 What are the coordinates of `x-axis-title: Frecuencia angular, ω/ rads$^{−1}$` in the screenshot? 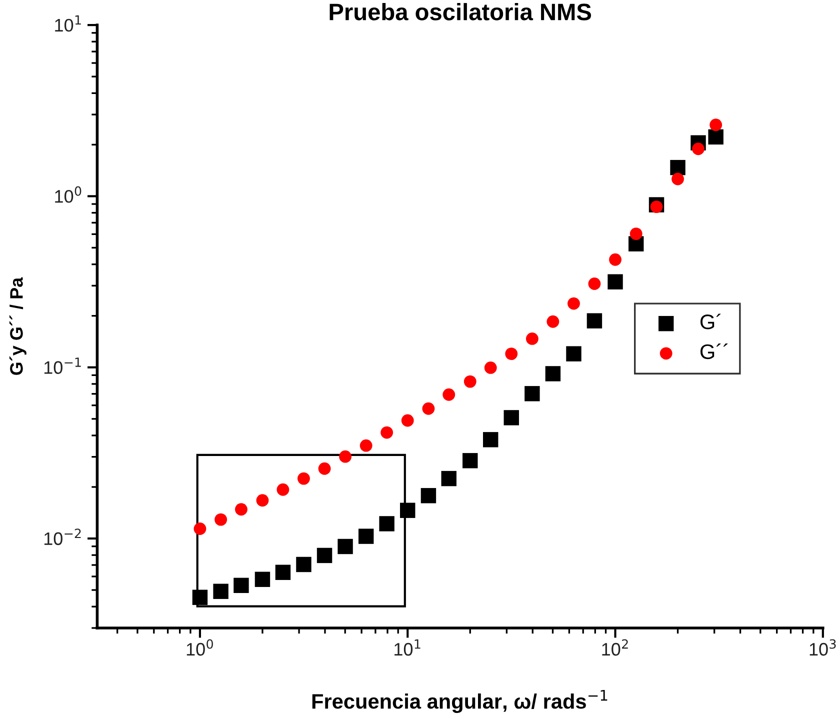 It's located at (460, 701).